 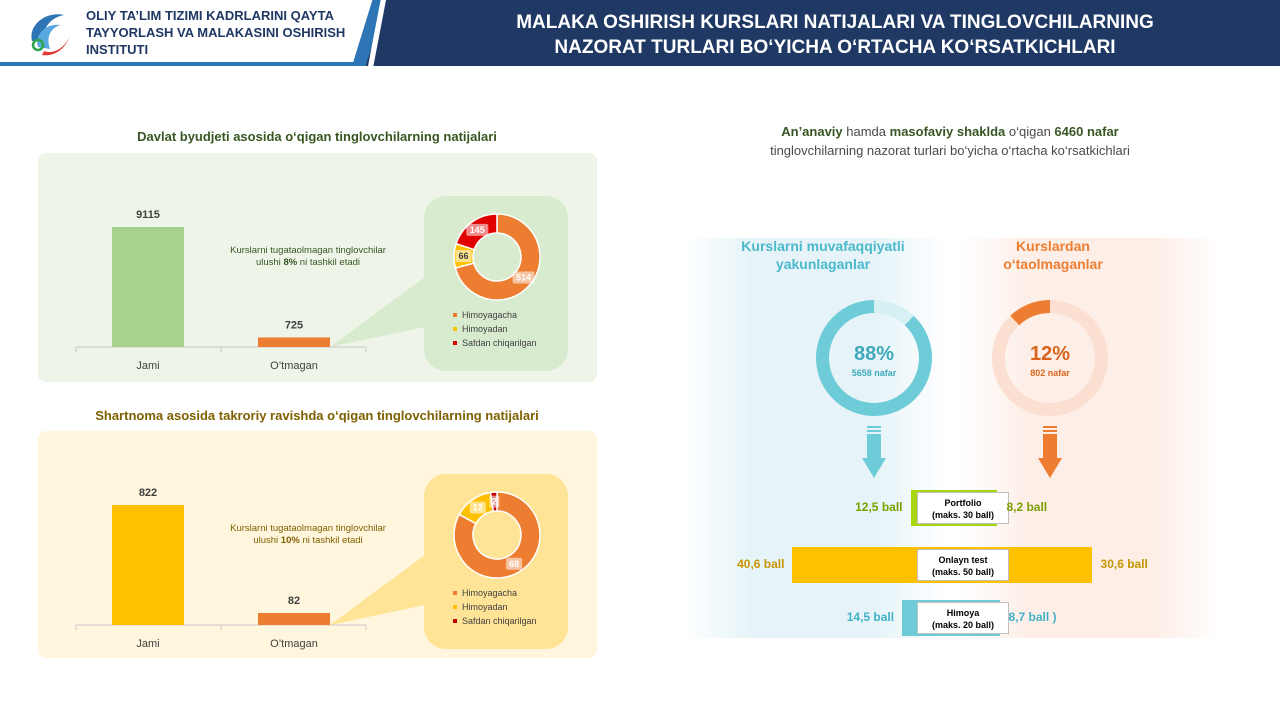 What do you see at coordinates (812, 131) in the screenshot?
I see `right-heading-bold-1: An’anaviy` at bounding box center [812, 131].